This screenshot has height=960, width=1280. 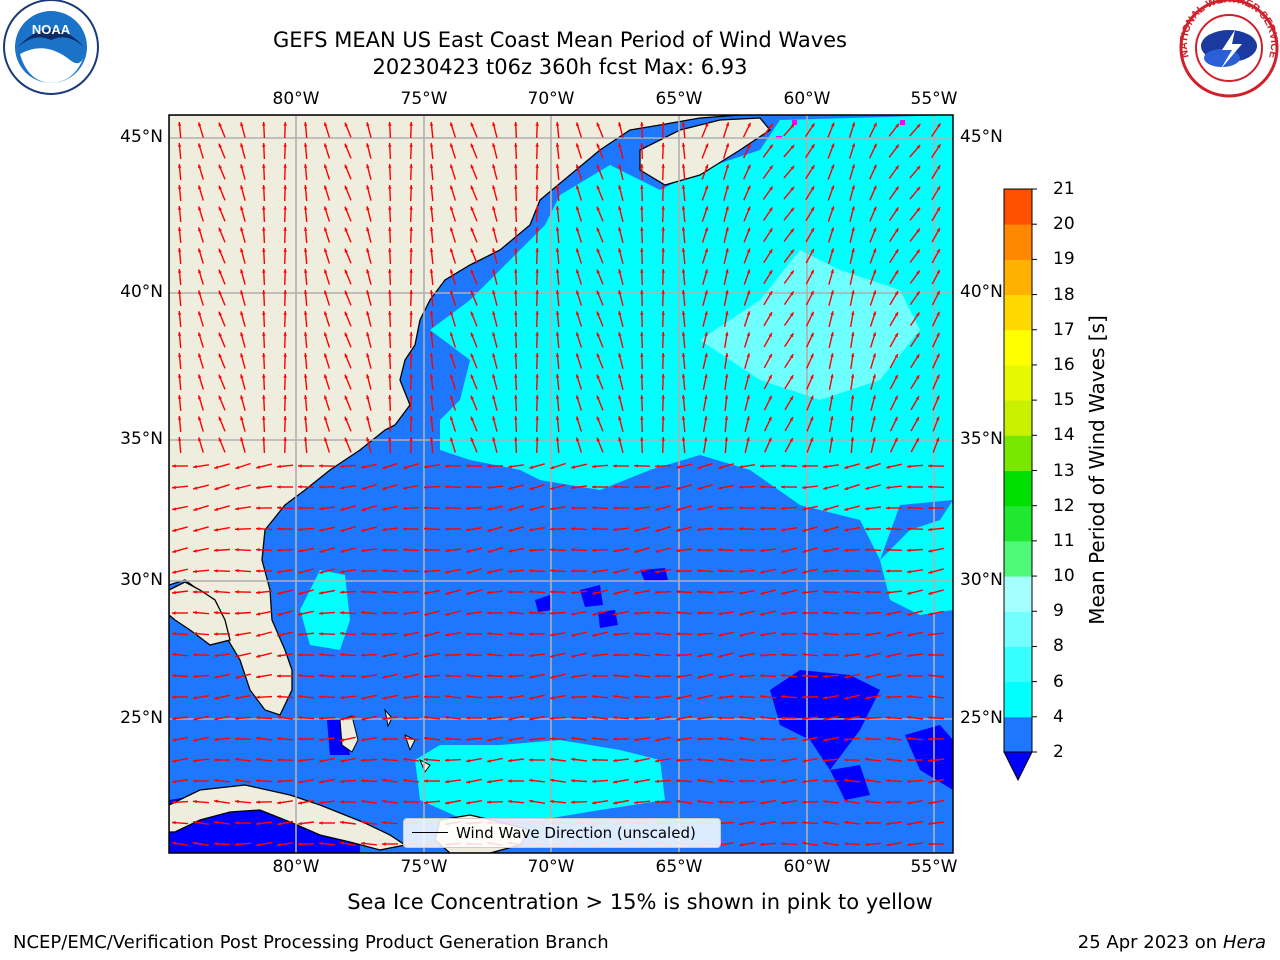 What do you see at coordinates (296, 867) in the screenshot?
I see `lon-label-bottom: 80°W` at bounding box center [296, 867].